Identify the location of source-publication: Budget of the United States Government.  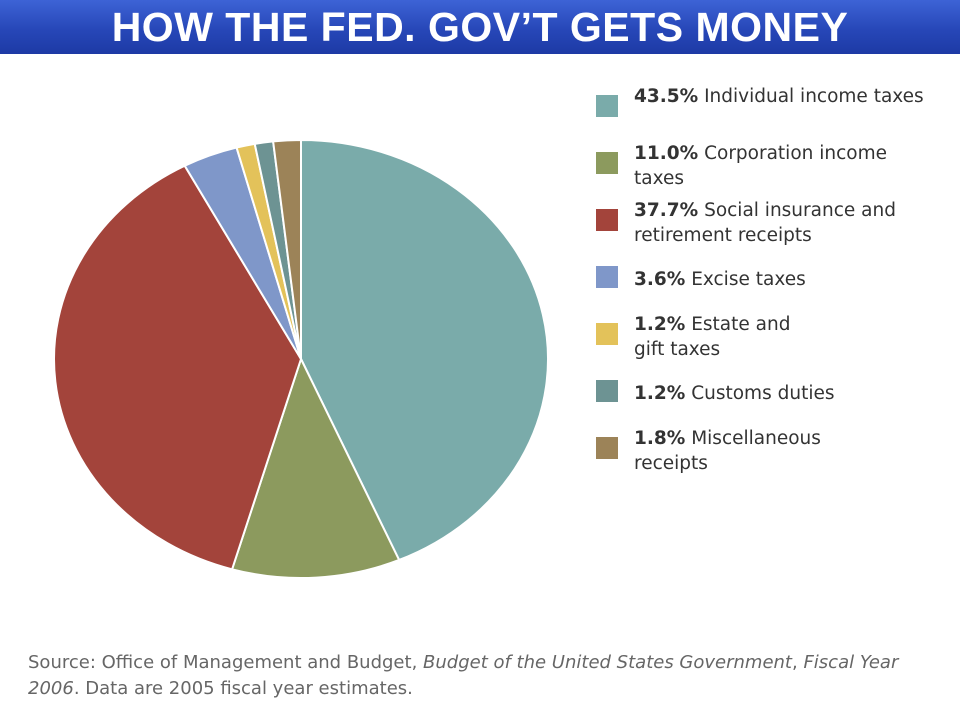
(607, 662).